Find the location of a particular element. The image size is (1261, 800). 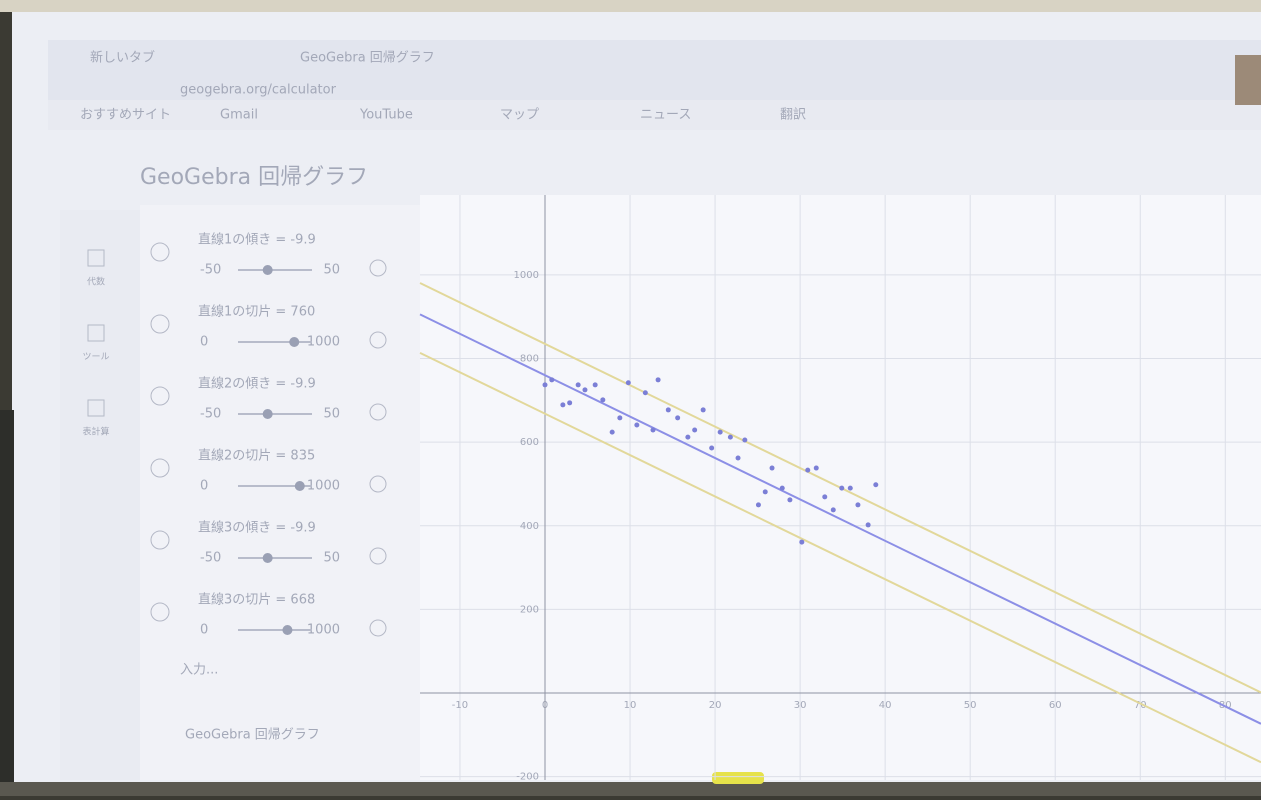

browser-tabs-bar is located at coordinates (654, 70).